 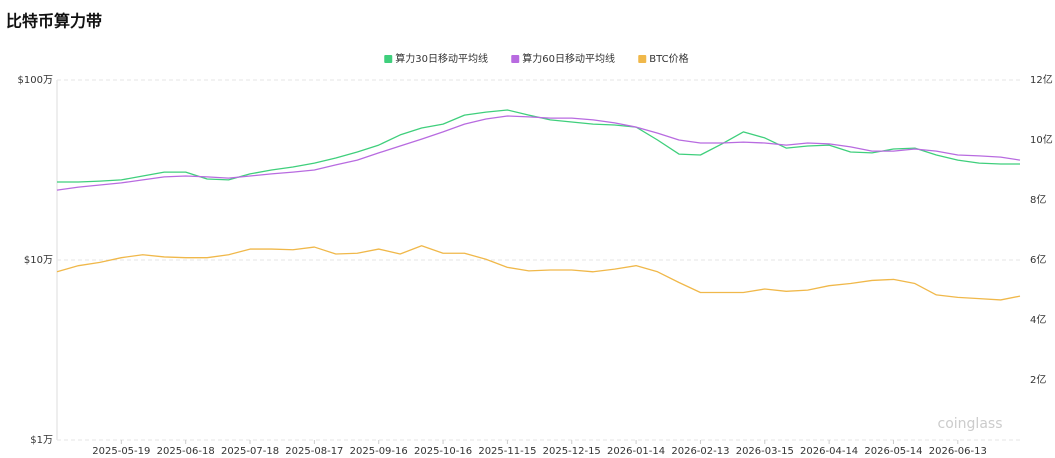 What do you see at coordinates (186, 451) in the screenshot?
I see `x-tick-label: 2025-06-18` at bounding box center [186, 451].